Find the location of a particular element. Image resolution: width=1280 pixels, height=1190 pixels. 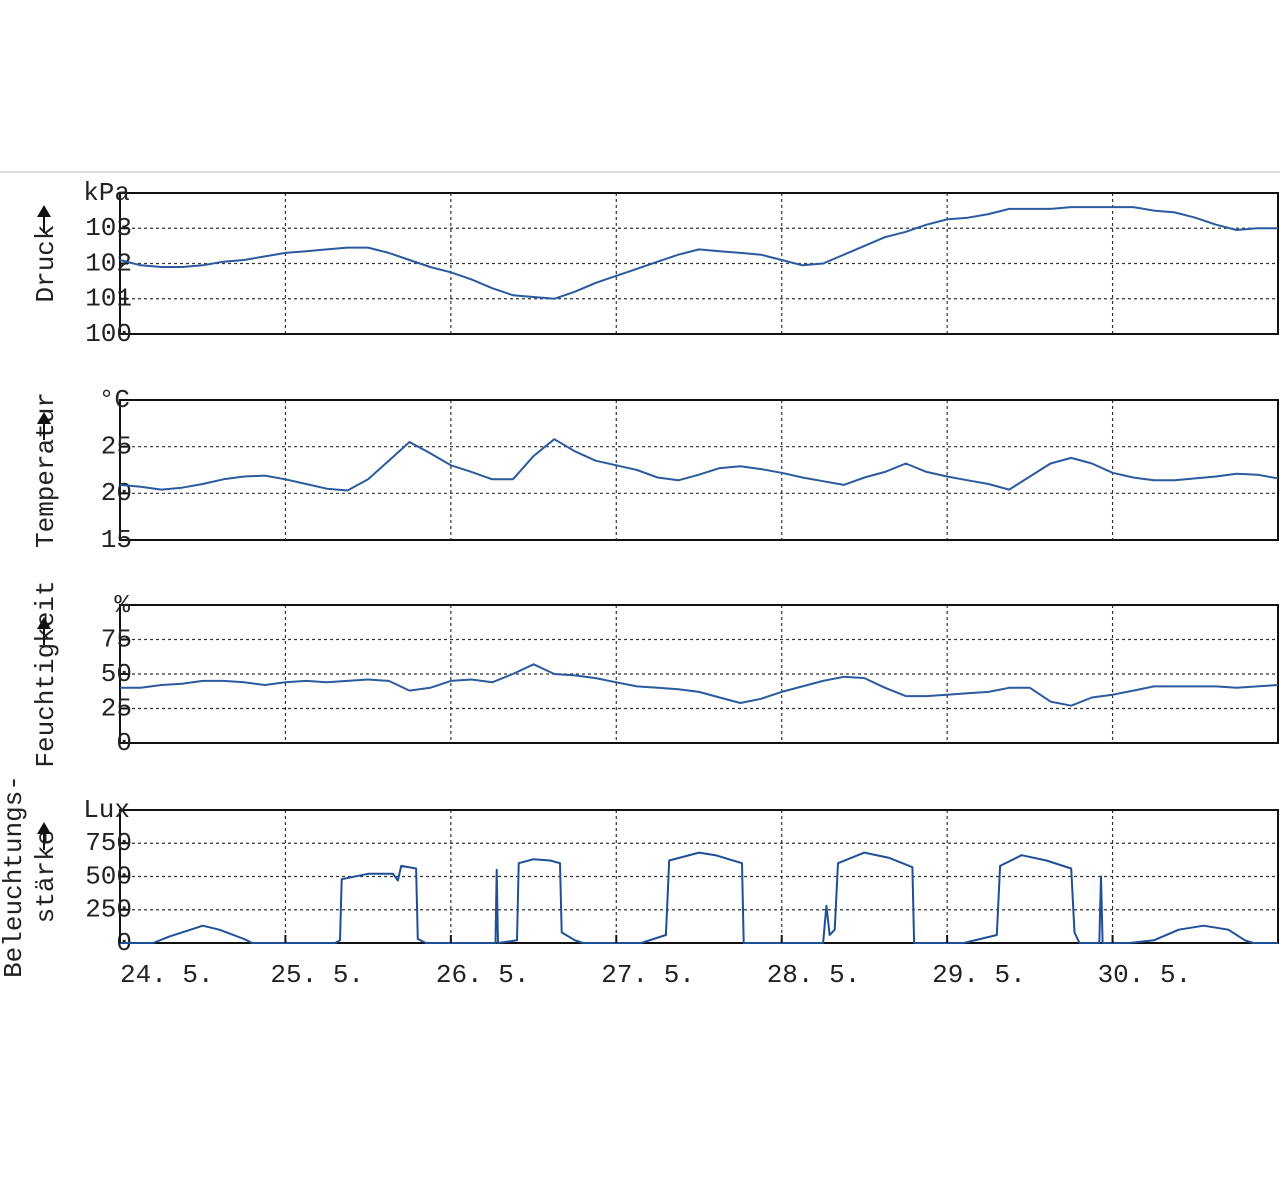

y-tick-label: 75 is located at coordinates (116, 639).